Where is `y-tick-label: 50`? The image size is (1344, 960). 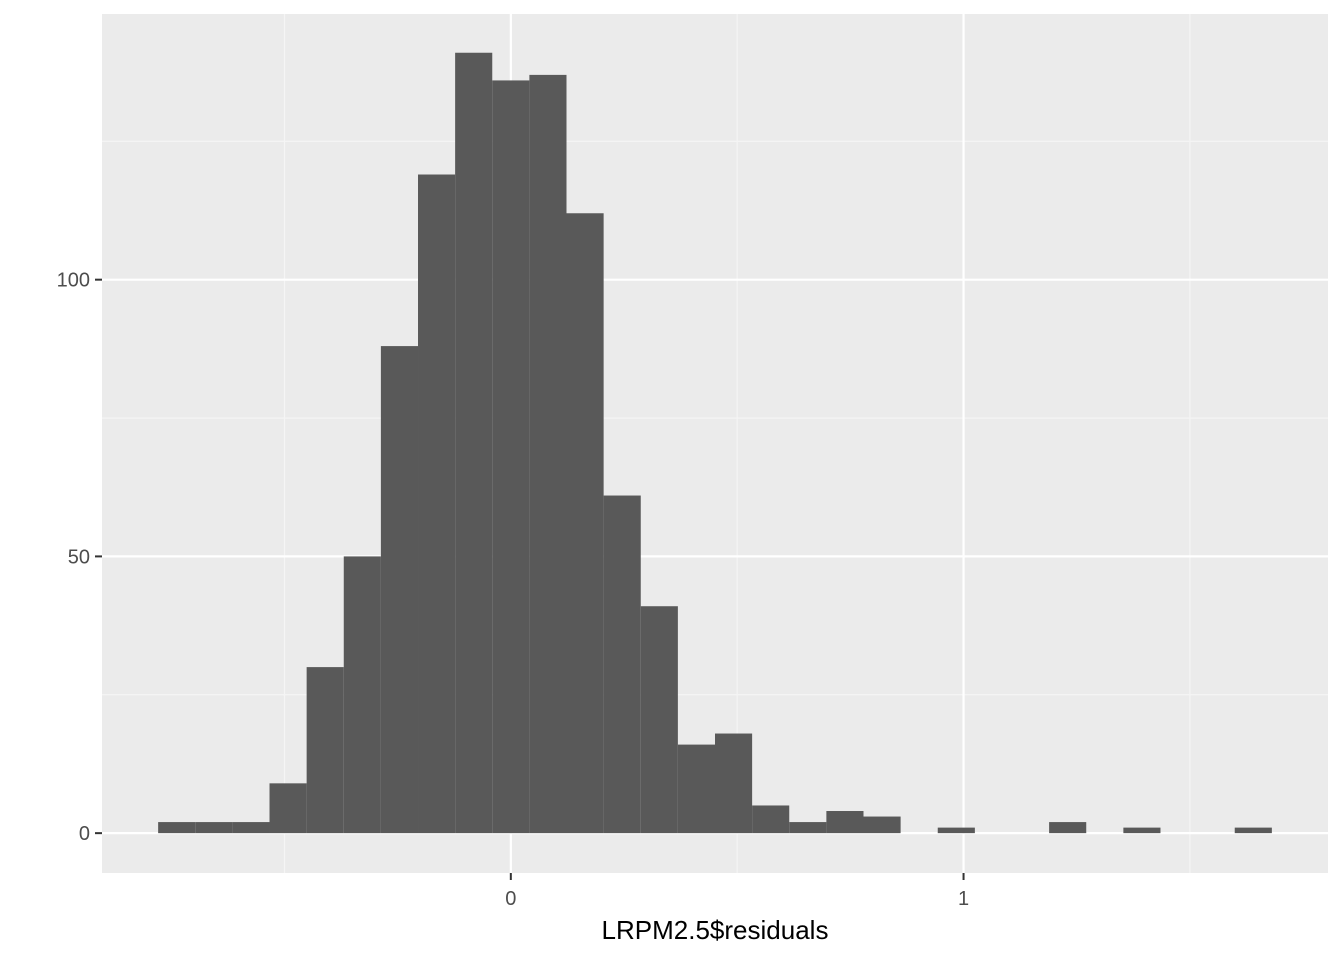
y-tick-label: 50 is located at coordinates (79, 557).